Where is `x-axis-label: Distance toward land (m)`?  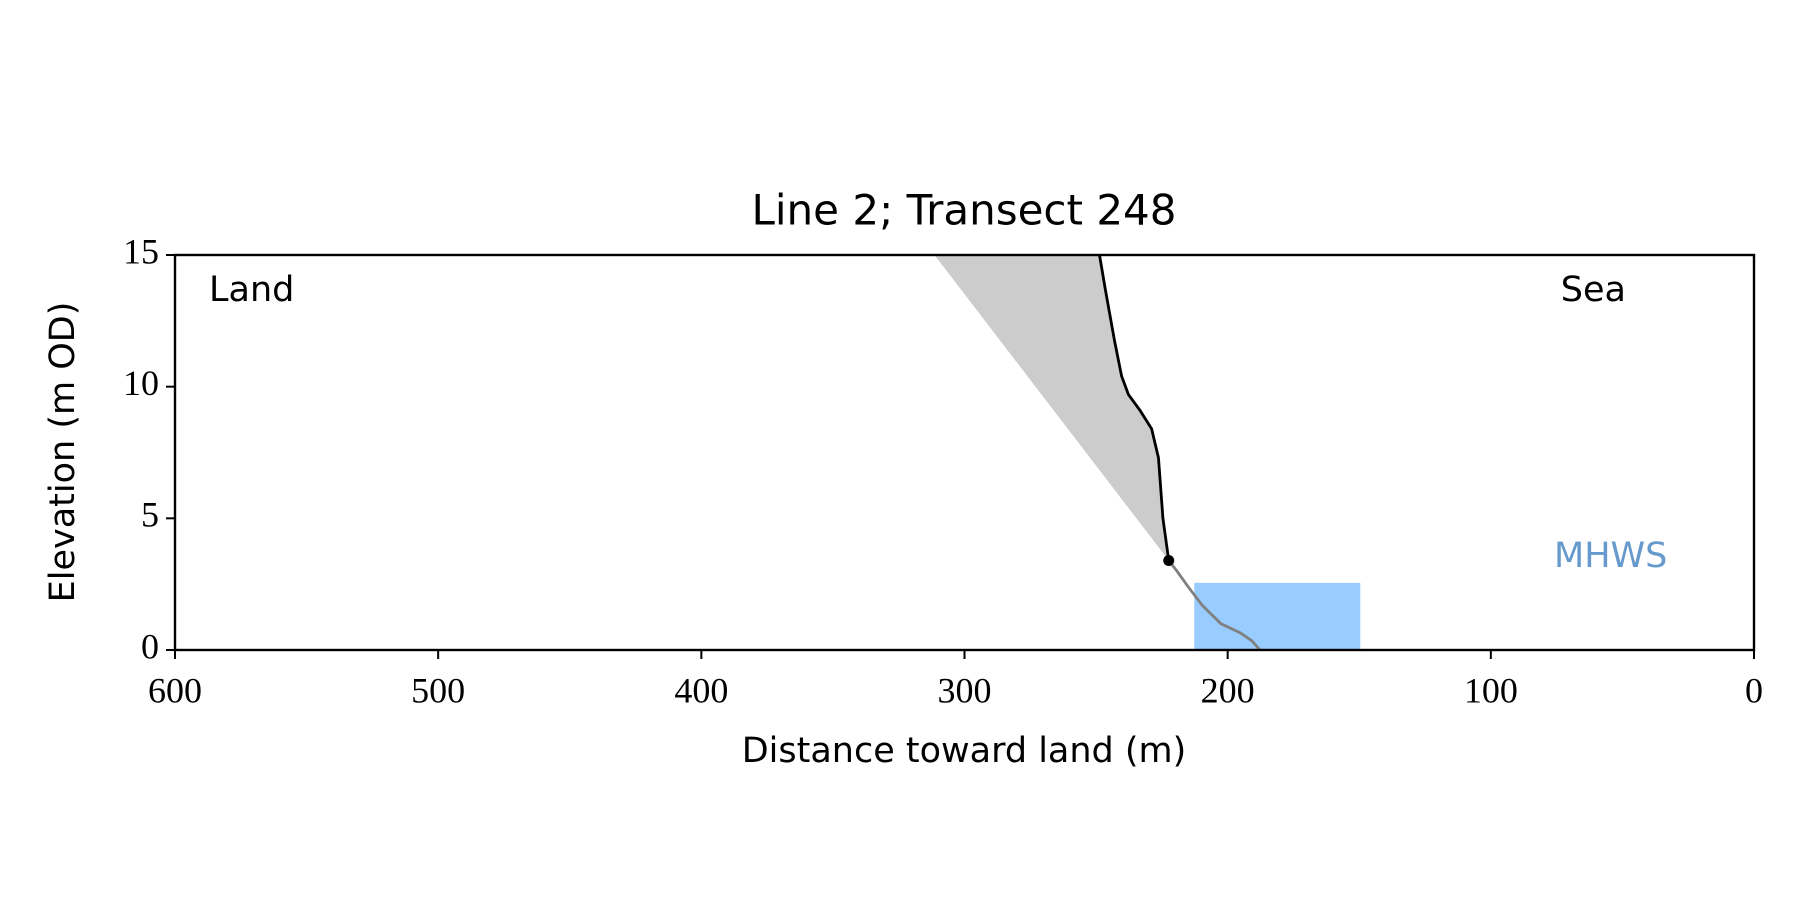
x-axis-label: Distance toward land (m) is located at coordinates (964, 751).